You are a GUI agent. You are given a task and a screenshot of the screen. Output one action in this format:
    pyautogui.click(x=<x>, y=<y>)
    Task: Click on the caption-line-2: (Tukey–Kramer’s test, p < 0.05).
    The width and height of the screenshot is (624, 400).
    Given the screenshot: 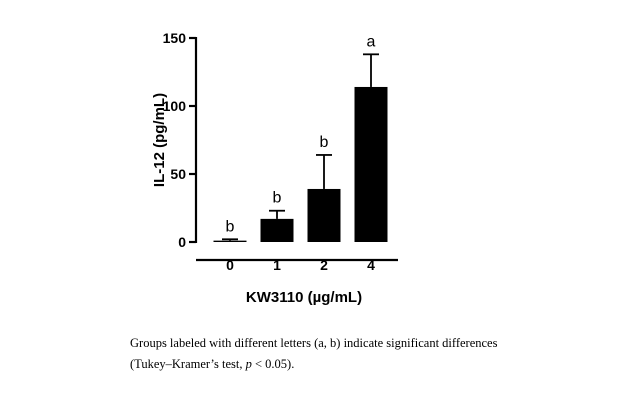 What is the action you would take?
    pyautogui.click(x=370, y=364)
    